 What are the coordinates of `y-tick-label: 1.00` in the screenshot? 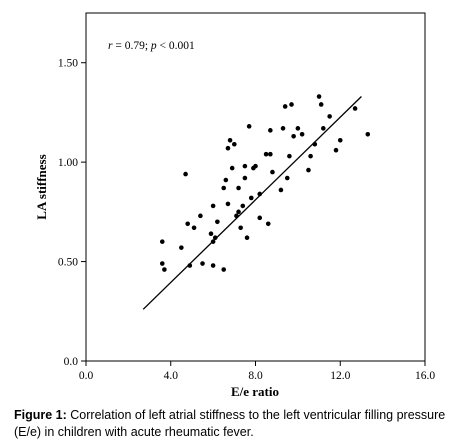 It's located at (68, 163).